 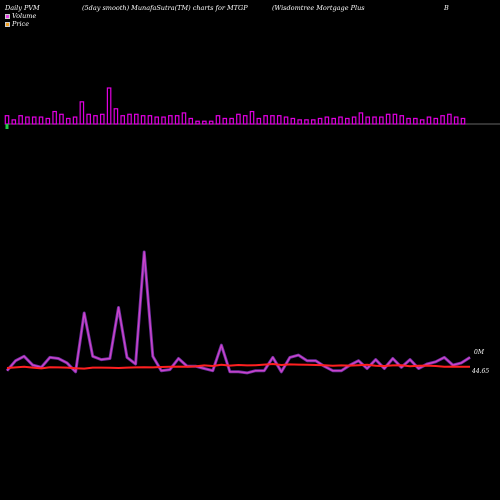 What do you see at coordinates (446, 8) in the screenshot?
I see `header-far: B` at bounding box center [446, 8].